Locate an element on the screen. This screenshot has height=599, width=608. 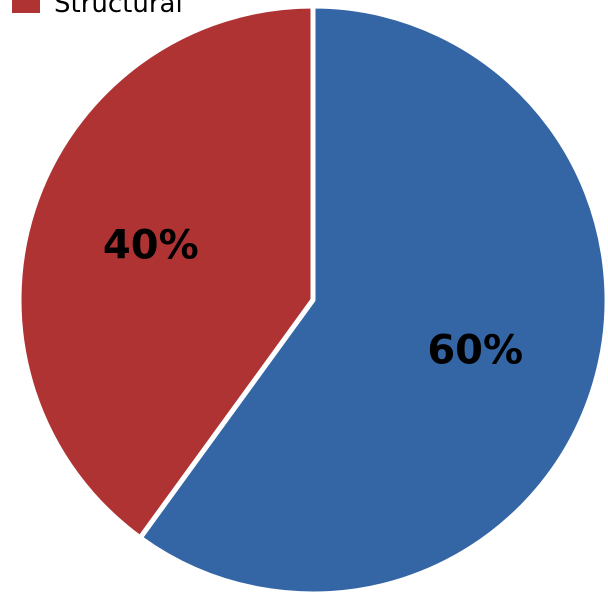
legend: Structural is located at coordinates (97, 9).